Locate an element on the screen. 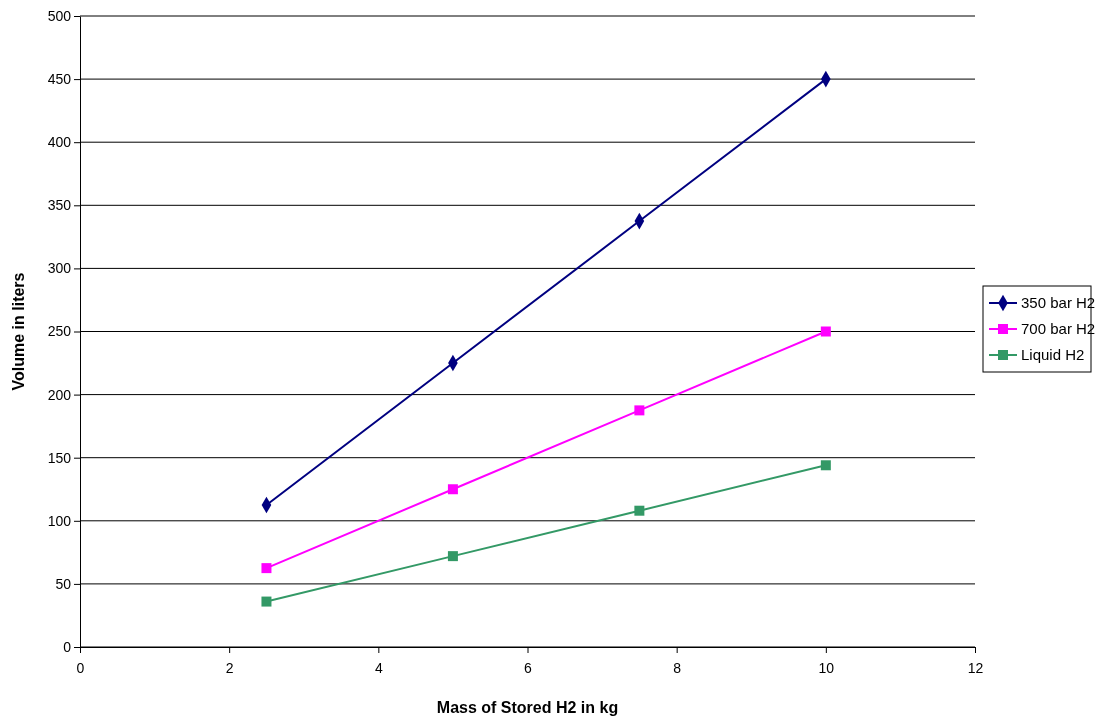 The height and width of the screenshot is (721, 1096). x-tick-label: 2 is located at coordinates (229, 667).